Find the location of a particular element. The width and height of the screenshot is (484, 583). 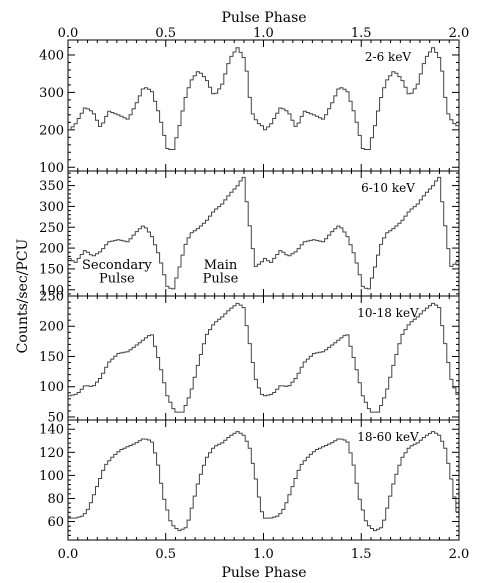

energy-band-label: 10-18 keV is located at coordinates (388, 313).